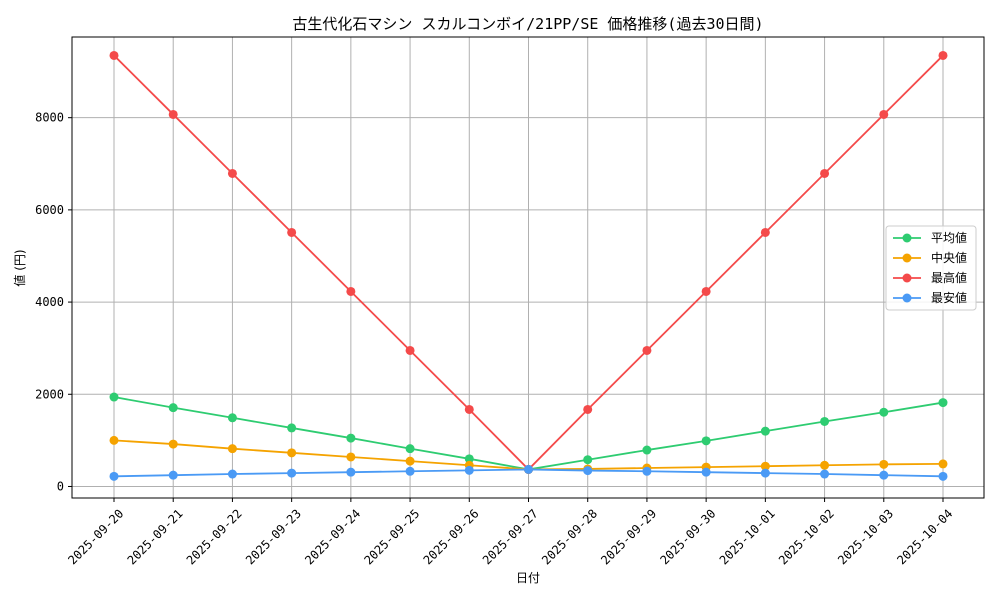  Describe the element at coordinates (949, 277) in the screenshot. I see `legend-label: 最高値` at that location.